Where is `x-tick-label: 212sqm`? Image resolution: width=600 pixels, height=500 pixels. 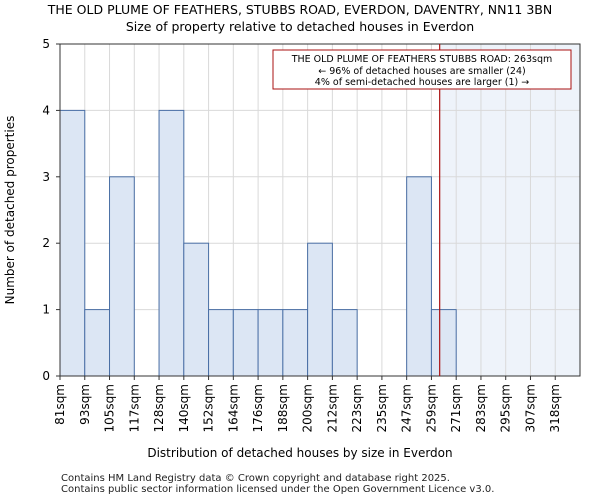 x-tick-label: 212sqm is located at coordinates (332, 408).